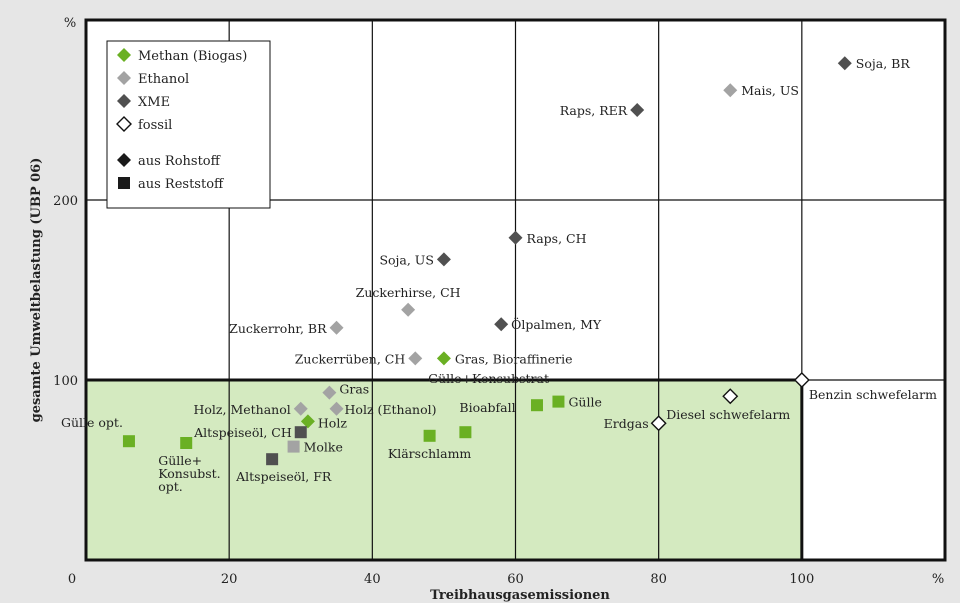 This screenshot has height=603, width=960. What do you see at coordinates (488, 378) in the screenshot?
I see `point-label: Gülle+Konsubstrat` at bounding box center [488, 378].